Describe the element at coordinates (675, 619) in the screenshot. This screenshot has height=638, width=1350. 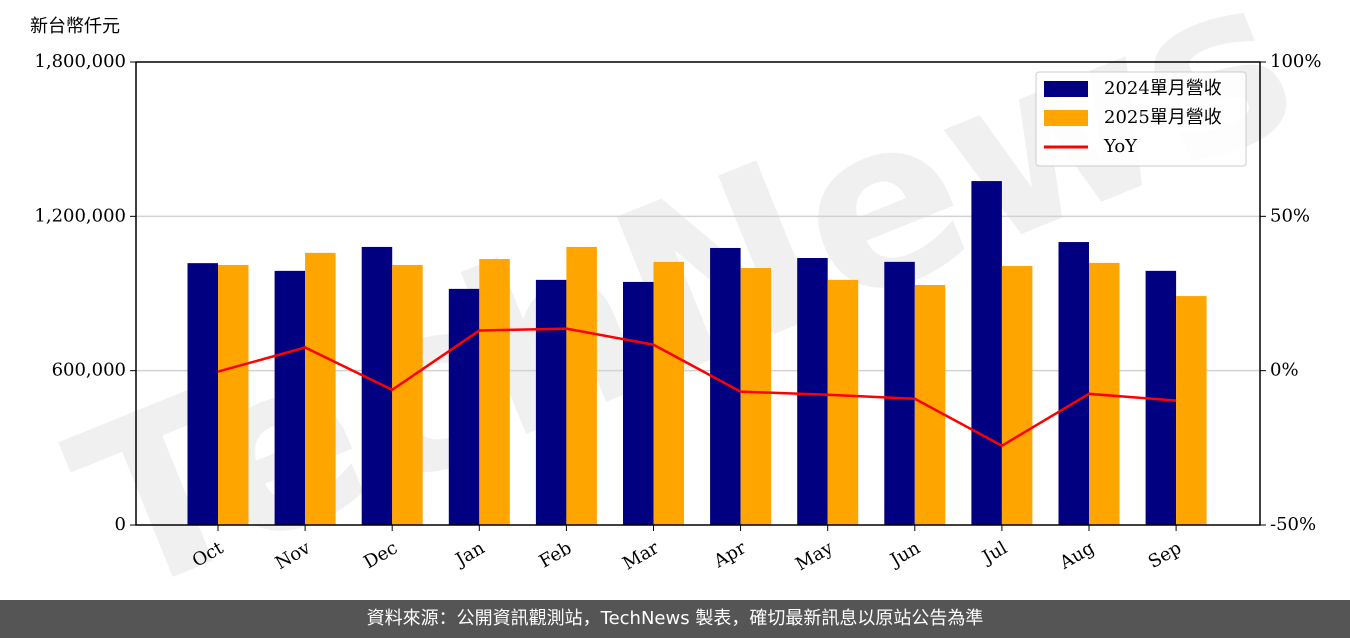
I see `footer: 資料來源：公開資訊觀測站，TechNews 製表，確切最新訊息以原站公告為準` at that location.